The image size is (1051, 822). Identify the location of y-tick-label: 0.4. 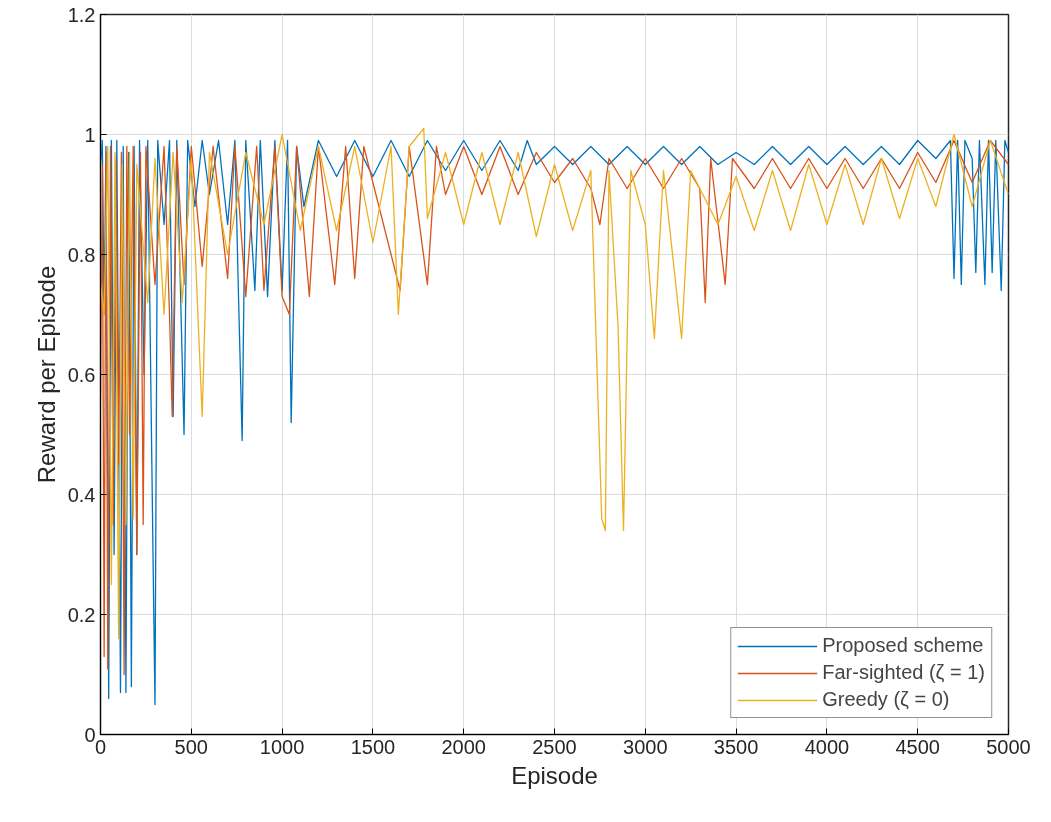
(81, 494).